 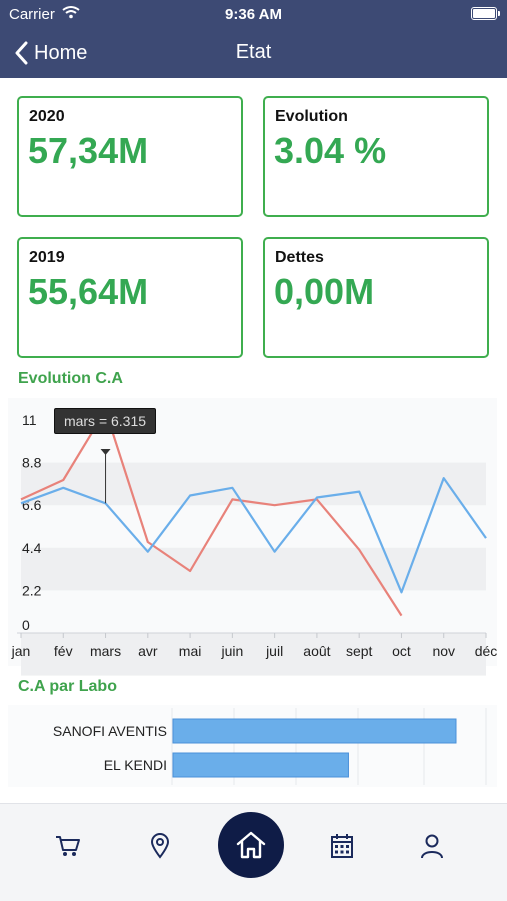 What do you see at coordinates (253, 53) in the screenshot?
I see `navigation-bar: Home Etat` at bounding box center [253, 53].